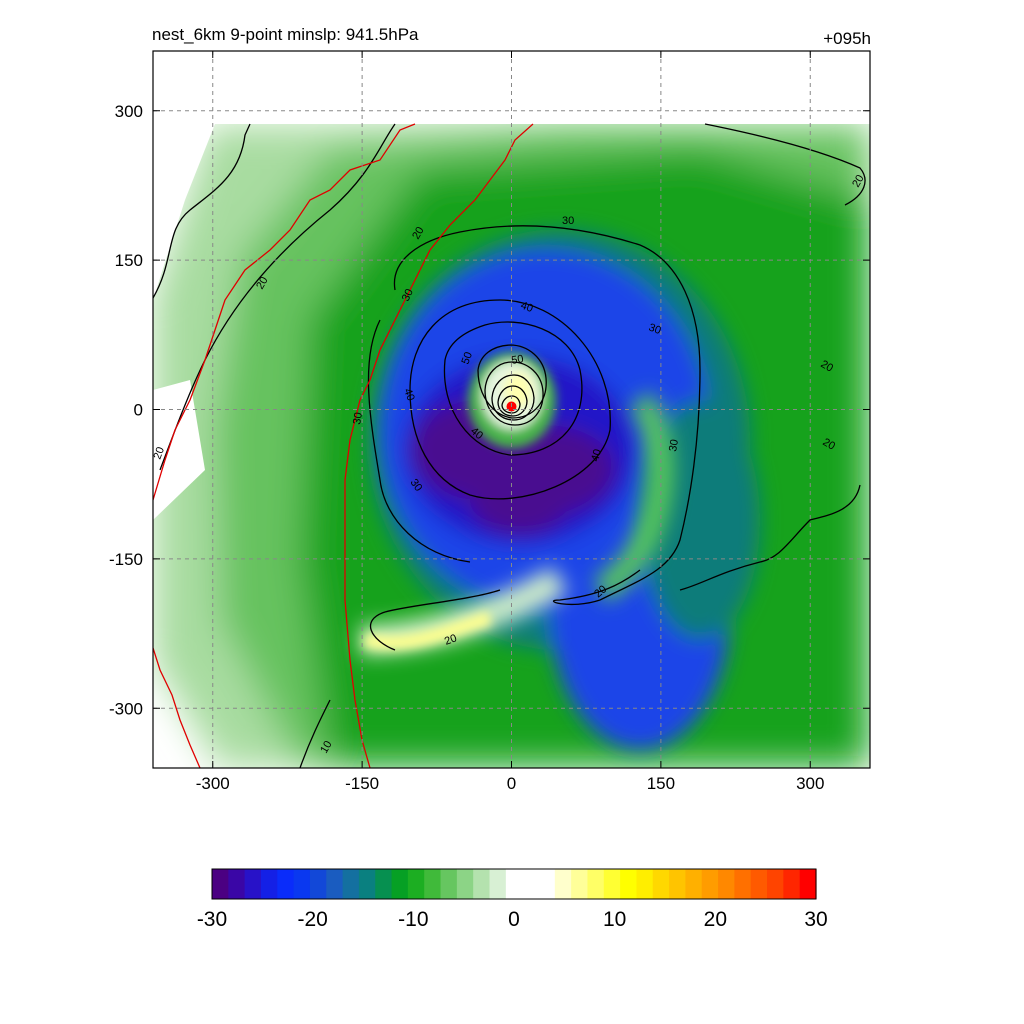 The width and height of the screenshot is (1024, 1024). I want to click on colorbar-tick-labels: -30 -20 -10 0 10 20 30, so click(512, 919).